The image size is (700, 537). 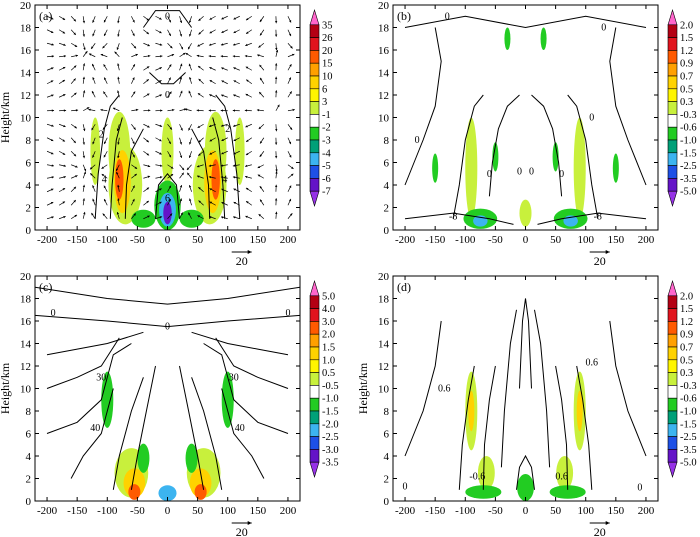 I want to click on colorbar-label: -5.0, so click(x=688, y=463).